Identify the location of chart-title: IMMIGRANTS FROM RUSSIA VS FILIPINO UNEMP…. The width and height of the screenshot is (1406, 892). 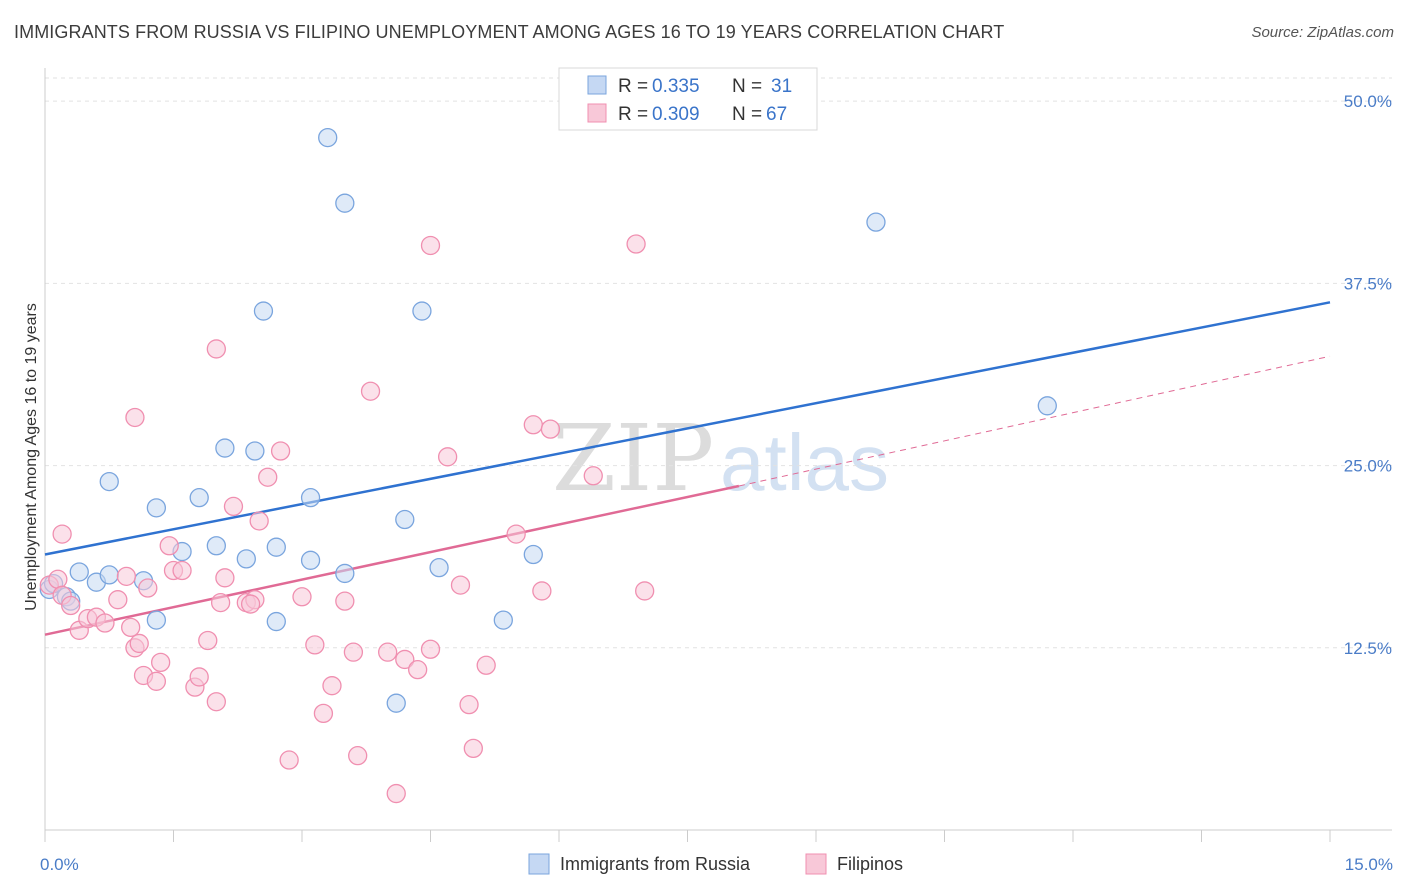
(509, 32).